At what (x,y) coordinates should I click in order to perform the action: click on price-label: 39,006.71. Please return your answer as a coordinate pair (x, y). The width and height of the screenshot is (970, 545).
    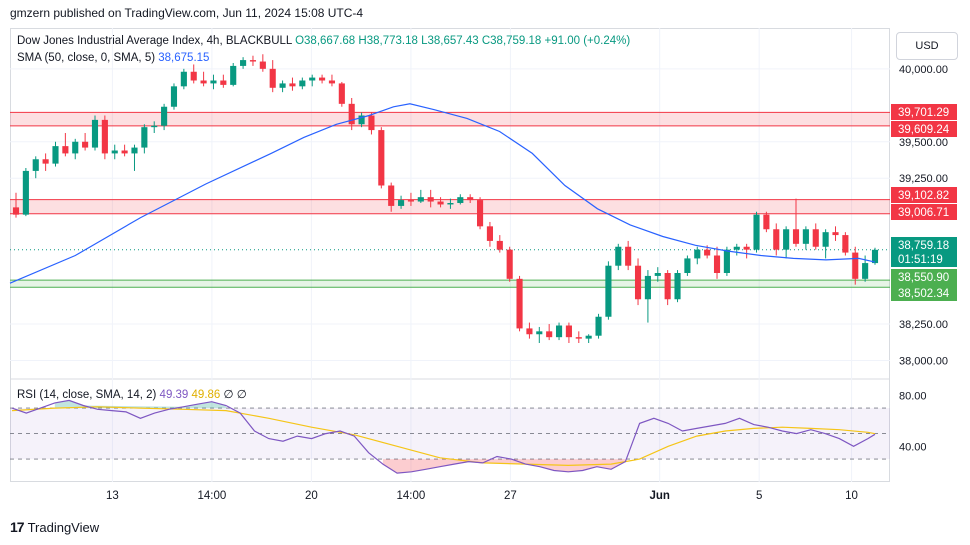
    Looking at the image, I should click on (923, 213).